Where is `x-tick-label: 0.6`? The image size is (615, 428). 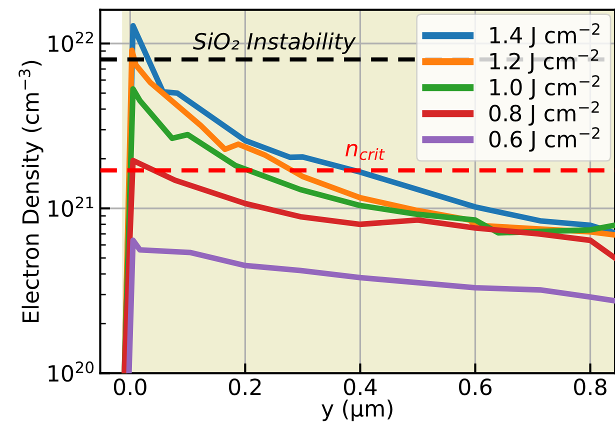
x-tick-label: 0.6 is located at coordinates (475, 387).